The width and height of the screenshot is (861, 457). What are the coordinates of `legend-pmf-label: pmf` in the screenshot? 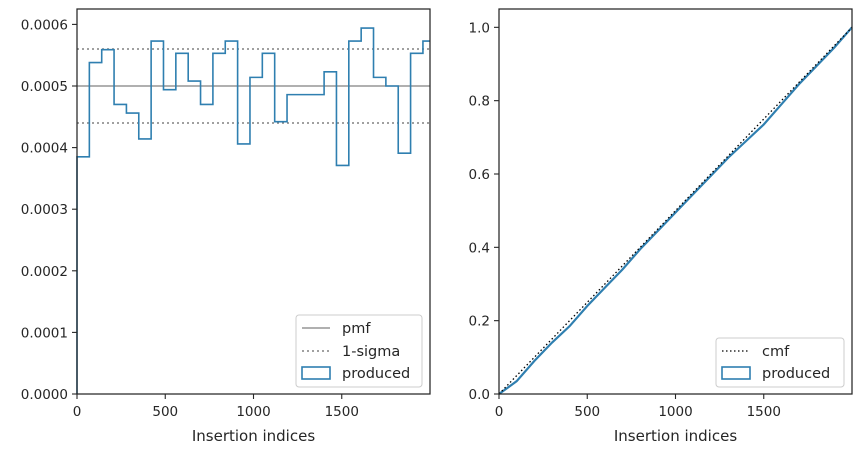 It's located at (356, 329).